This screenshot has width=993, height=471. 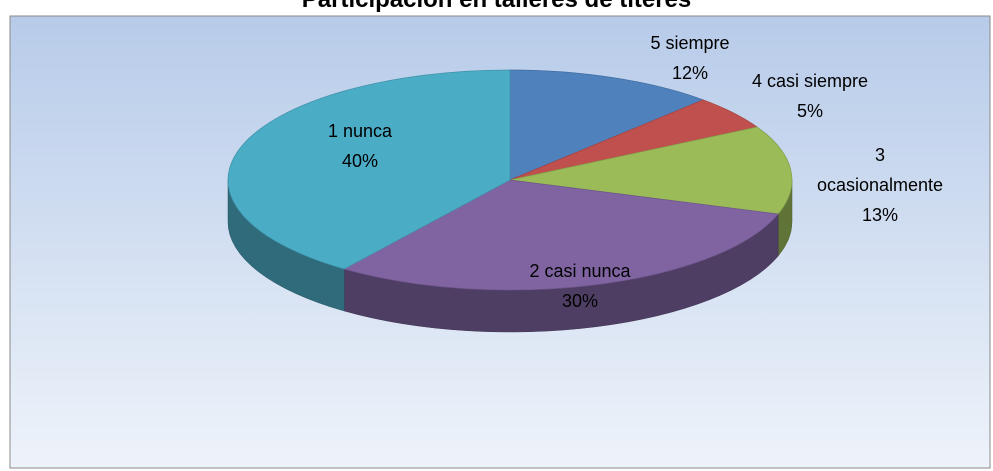 I want to click on value-label: 5%, so click(x=810, y=111).